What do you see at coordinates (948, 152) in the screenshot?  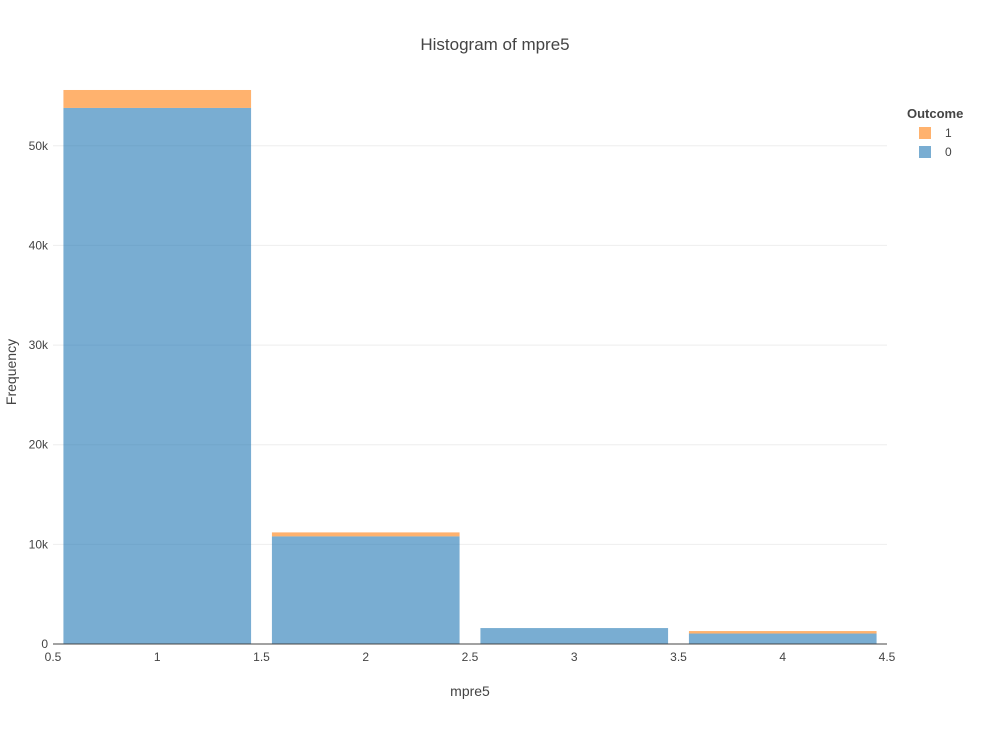 I see `legend-label: 0` at bounding box center [948, 152].